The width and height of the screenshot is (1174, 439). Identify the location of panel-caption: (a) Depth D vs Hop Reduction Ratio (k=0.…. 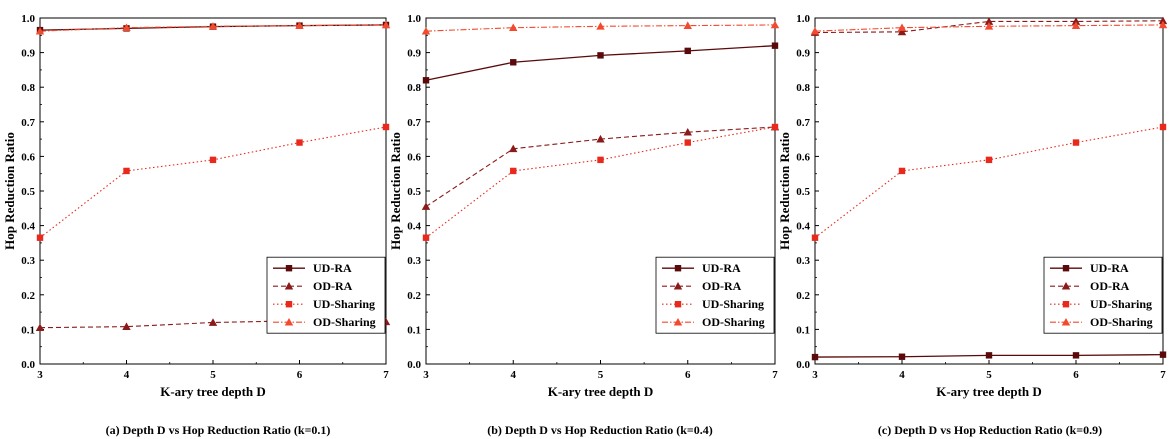
(218, 430).